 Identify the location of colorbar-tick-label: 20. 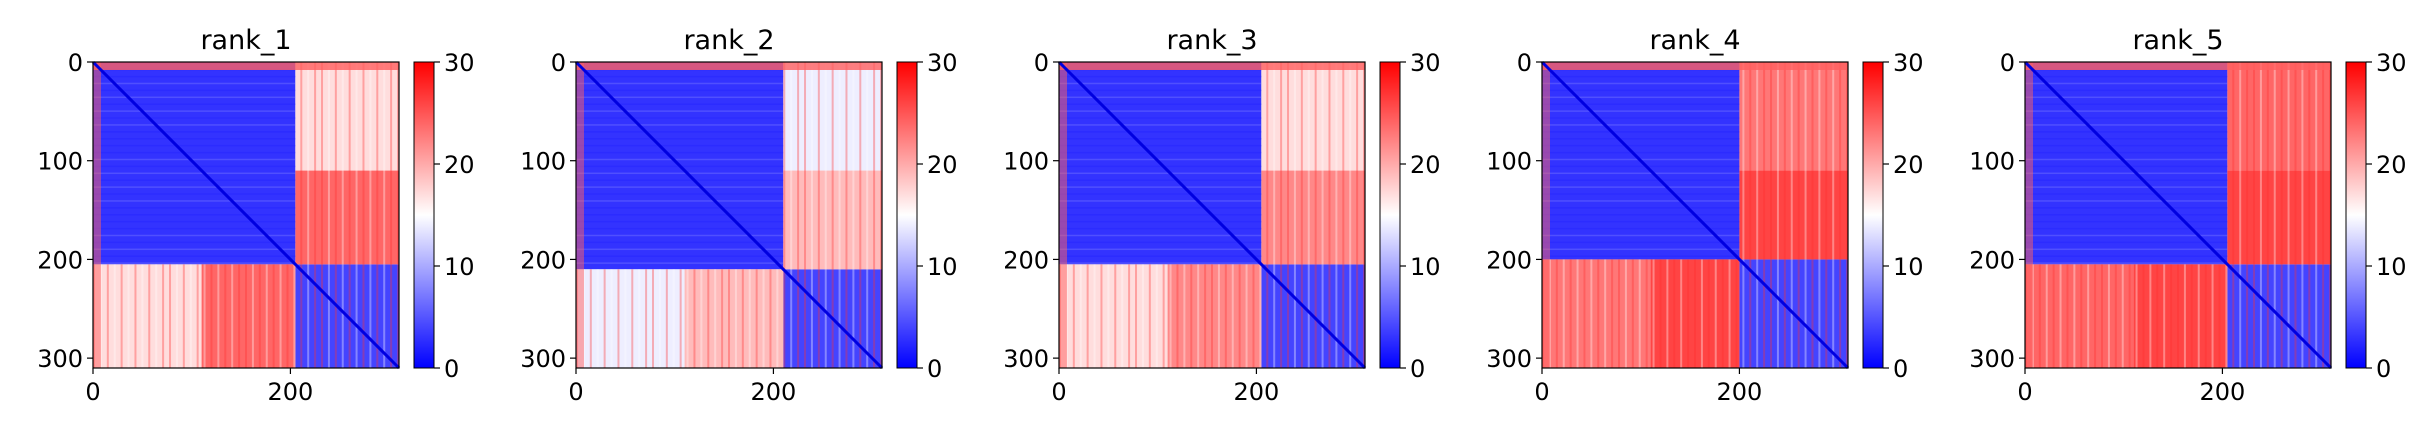
(1425, 165).